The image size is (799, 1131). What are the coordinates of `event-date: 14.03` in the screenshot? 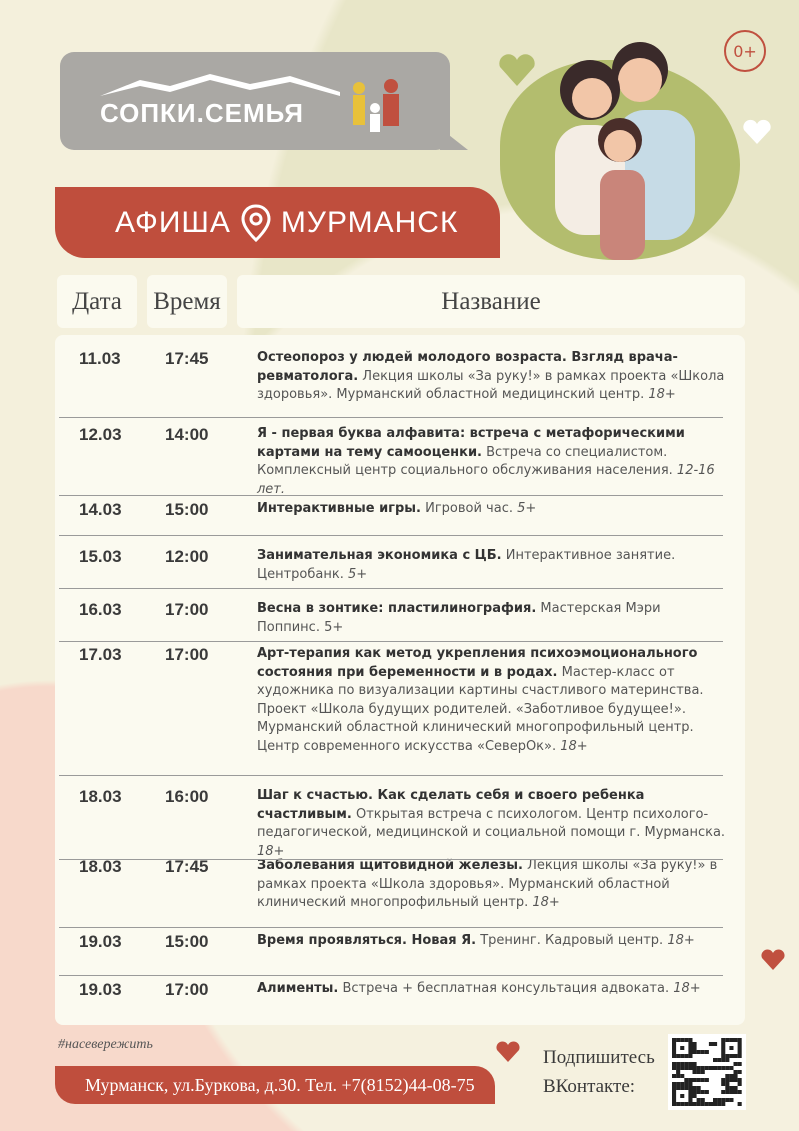 It's located at (100, 509).